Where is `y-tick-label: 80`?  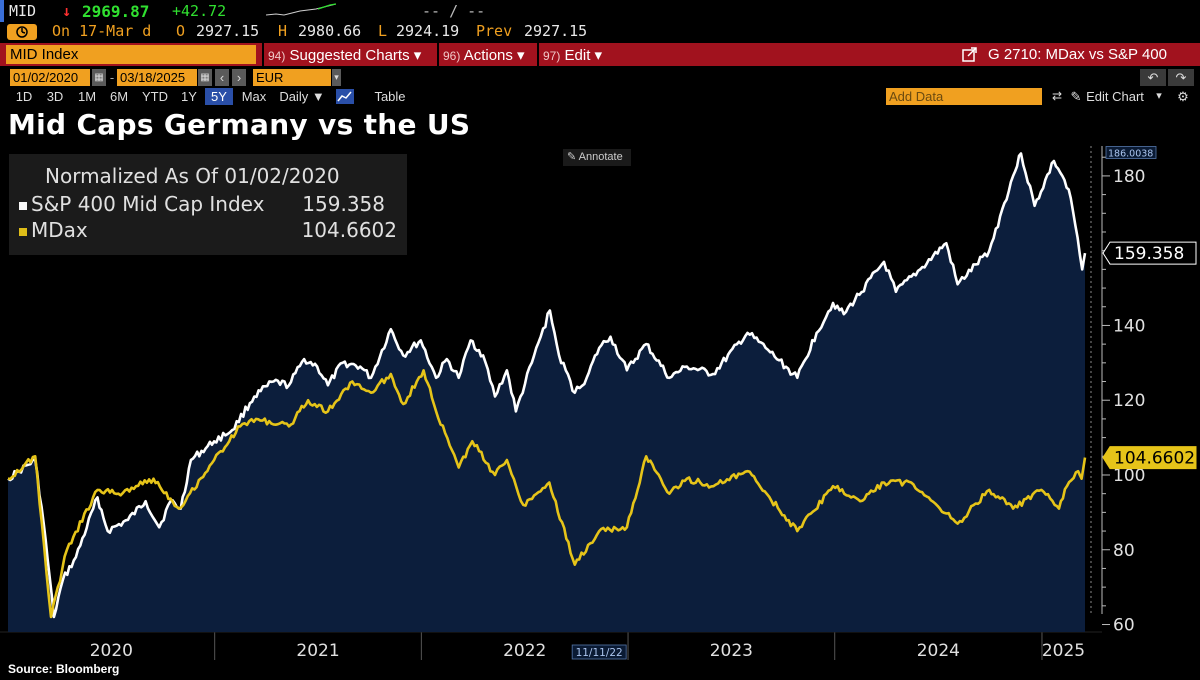 y-tick-label: 80 is located at coordinates (1124, 551).